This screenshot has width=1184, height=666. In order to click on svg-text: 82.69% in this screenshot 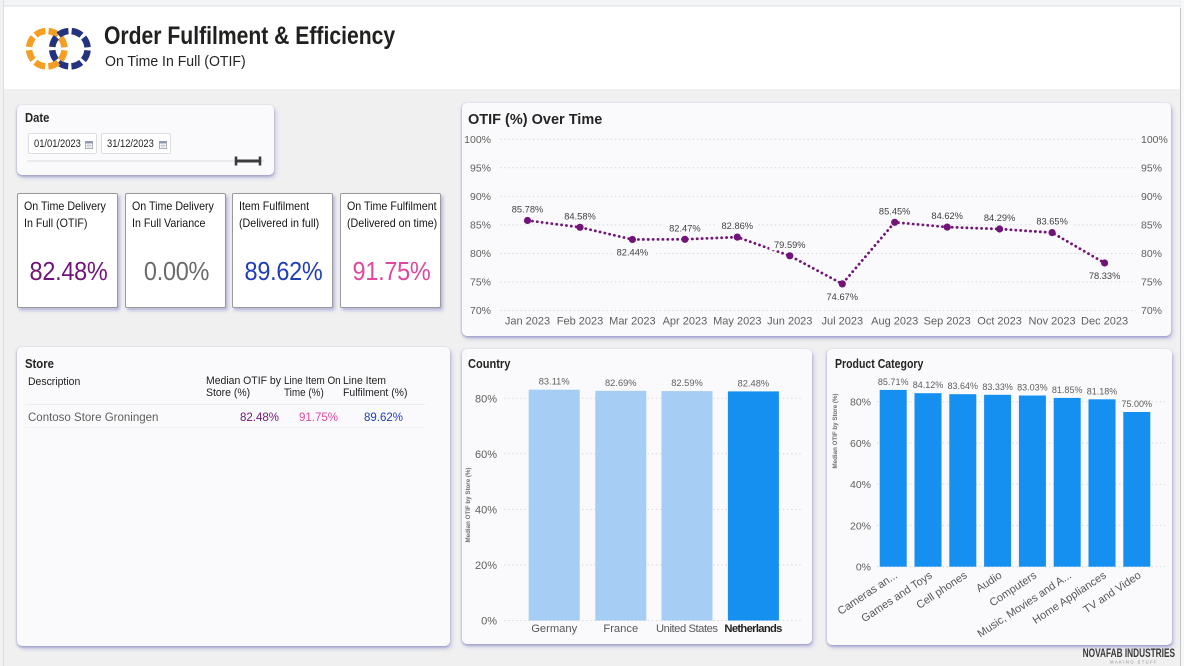, I will do `click(621, 383)`.